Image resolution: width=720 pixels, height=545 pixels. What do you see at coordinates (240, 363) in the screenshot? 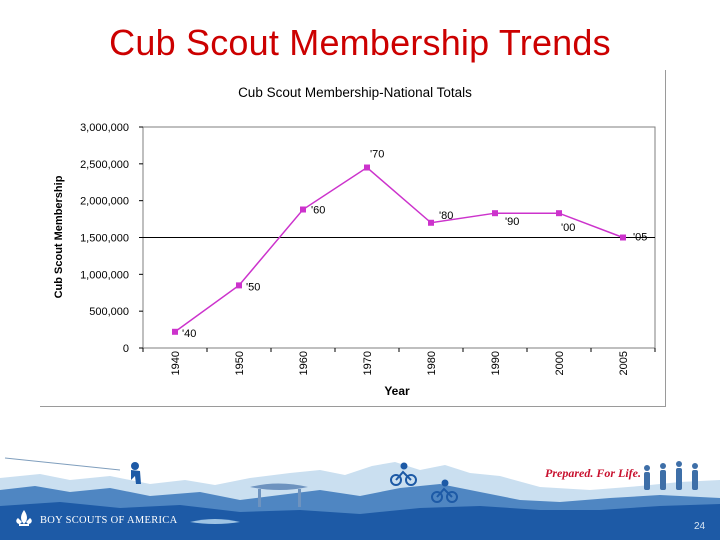
I see `x-tick-label: 1950` at bounding box center [240, 363].